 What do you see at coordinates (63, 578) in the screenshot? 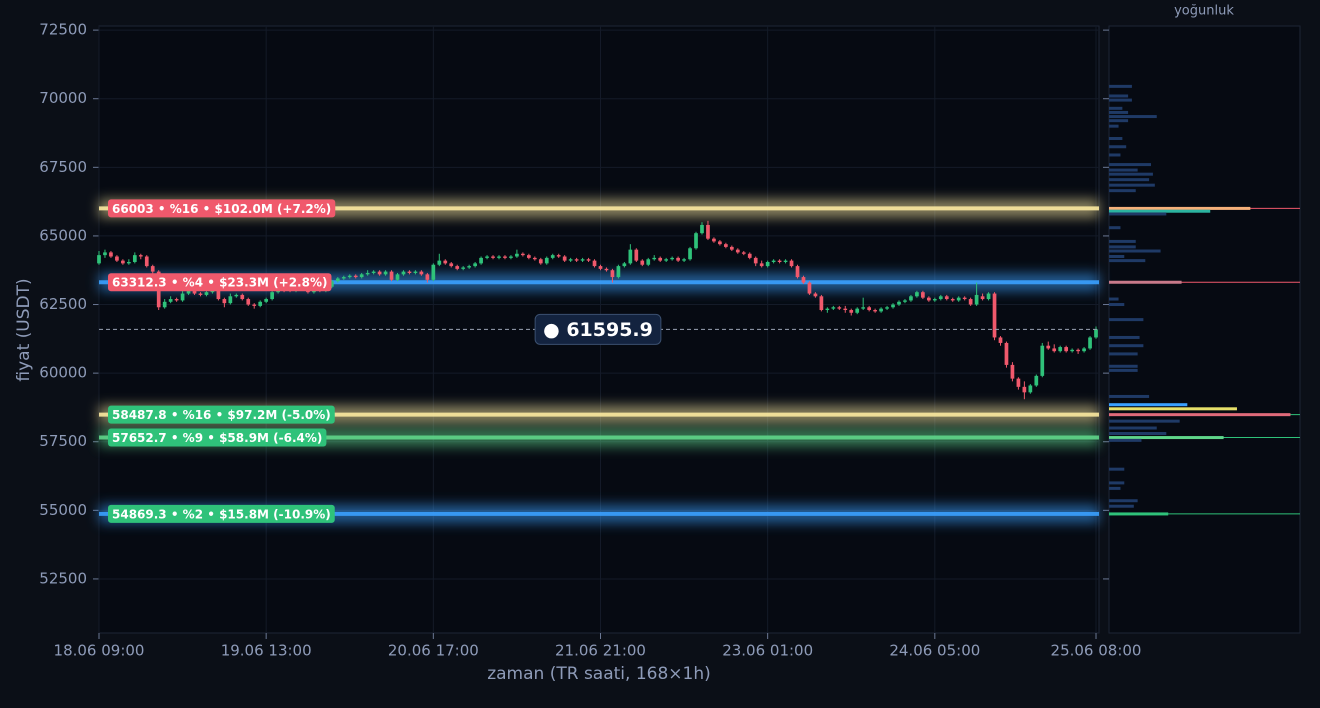
I see `y-tick-label: 52500` at bounding box center [63, 578].